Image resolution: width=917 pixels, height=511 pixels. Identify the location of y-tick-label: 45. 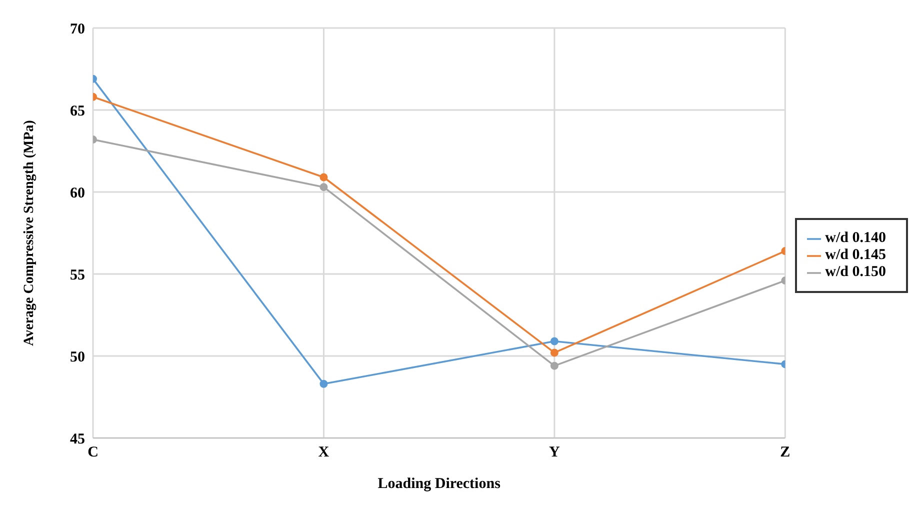
(77, 439).